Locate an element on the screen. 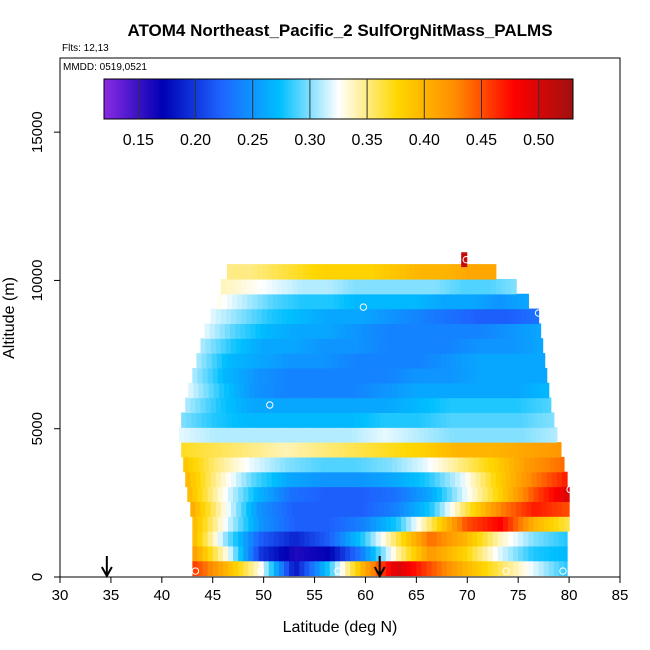  latitude-arrow is located at coordinates (106, 567).